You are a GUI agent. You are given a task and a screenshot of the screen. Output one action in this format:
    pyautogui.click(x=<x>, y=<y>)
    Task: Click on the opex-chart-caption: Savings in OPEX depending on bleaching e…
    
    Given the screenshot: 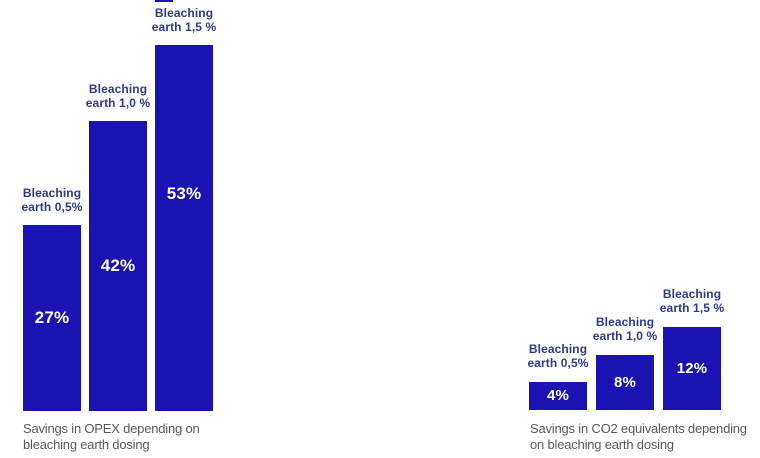 What is the action you would take?
    pyautogui.click(x=111, y=437)
    